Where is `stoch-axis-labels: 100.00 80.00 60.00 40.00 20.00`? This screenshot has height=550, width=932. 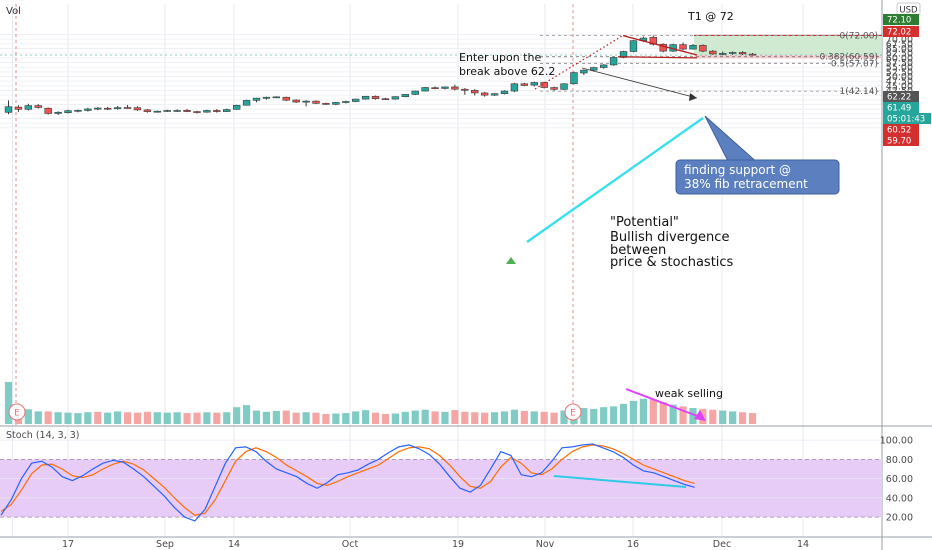 stoch-axis-labels: 100.00 80.00 60.00 40.00 20.00 is located at coordinates (896, 480).